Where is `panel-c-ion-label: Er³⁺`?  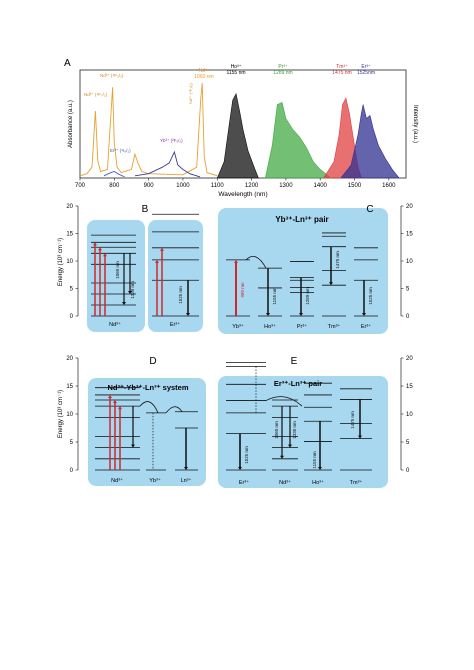 panel-c-ion-label: Er³⁺ is located at coordinates (366, 326).